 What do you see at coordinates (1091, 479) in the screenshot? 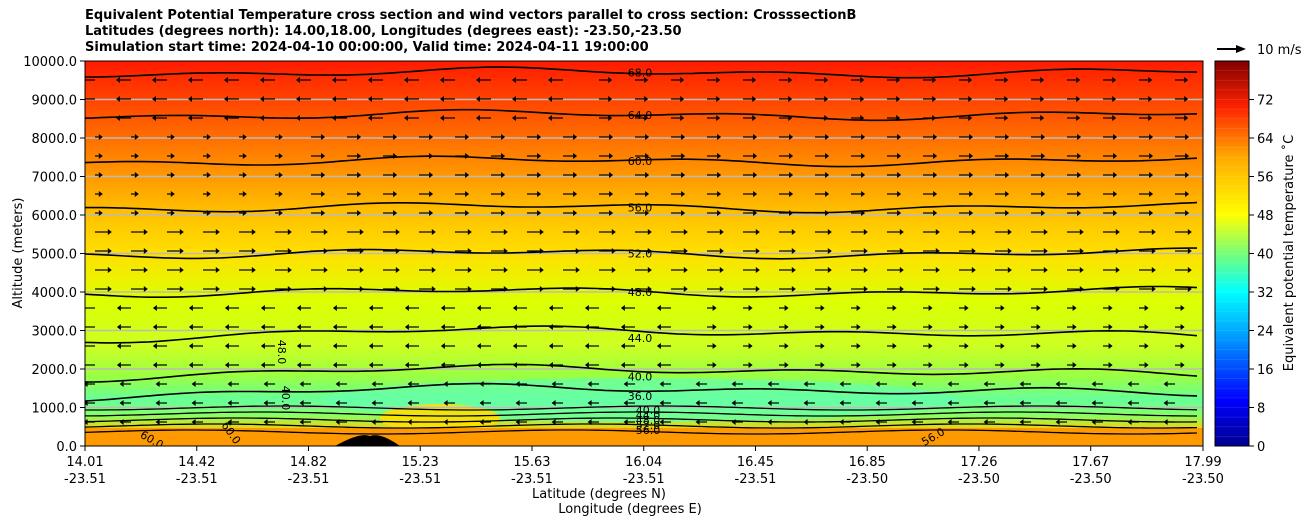
I see `x-tick-label-lon: -23.50` at bounding box center [1091, 479].